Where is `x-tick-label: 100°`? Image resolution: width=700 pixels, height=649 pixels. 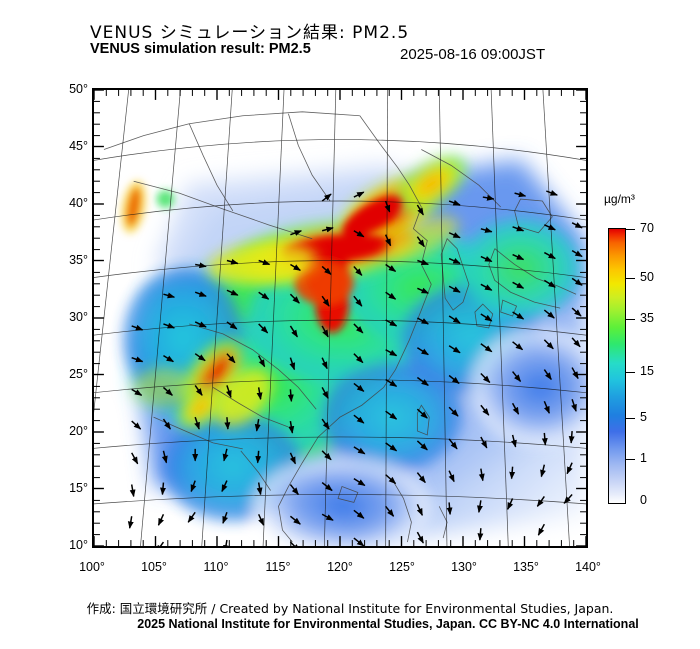
x-tick-label: 100° is located at coordinates (92, 567).